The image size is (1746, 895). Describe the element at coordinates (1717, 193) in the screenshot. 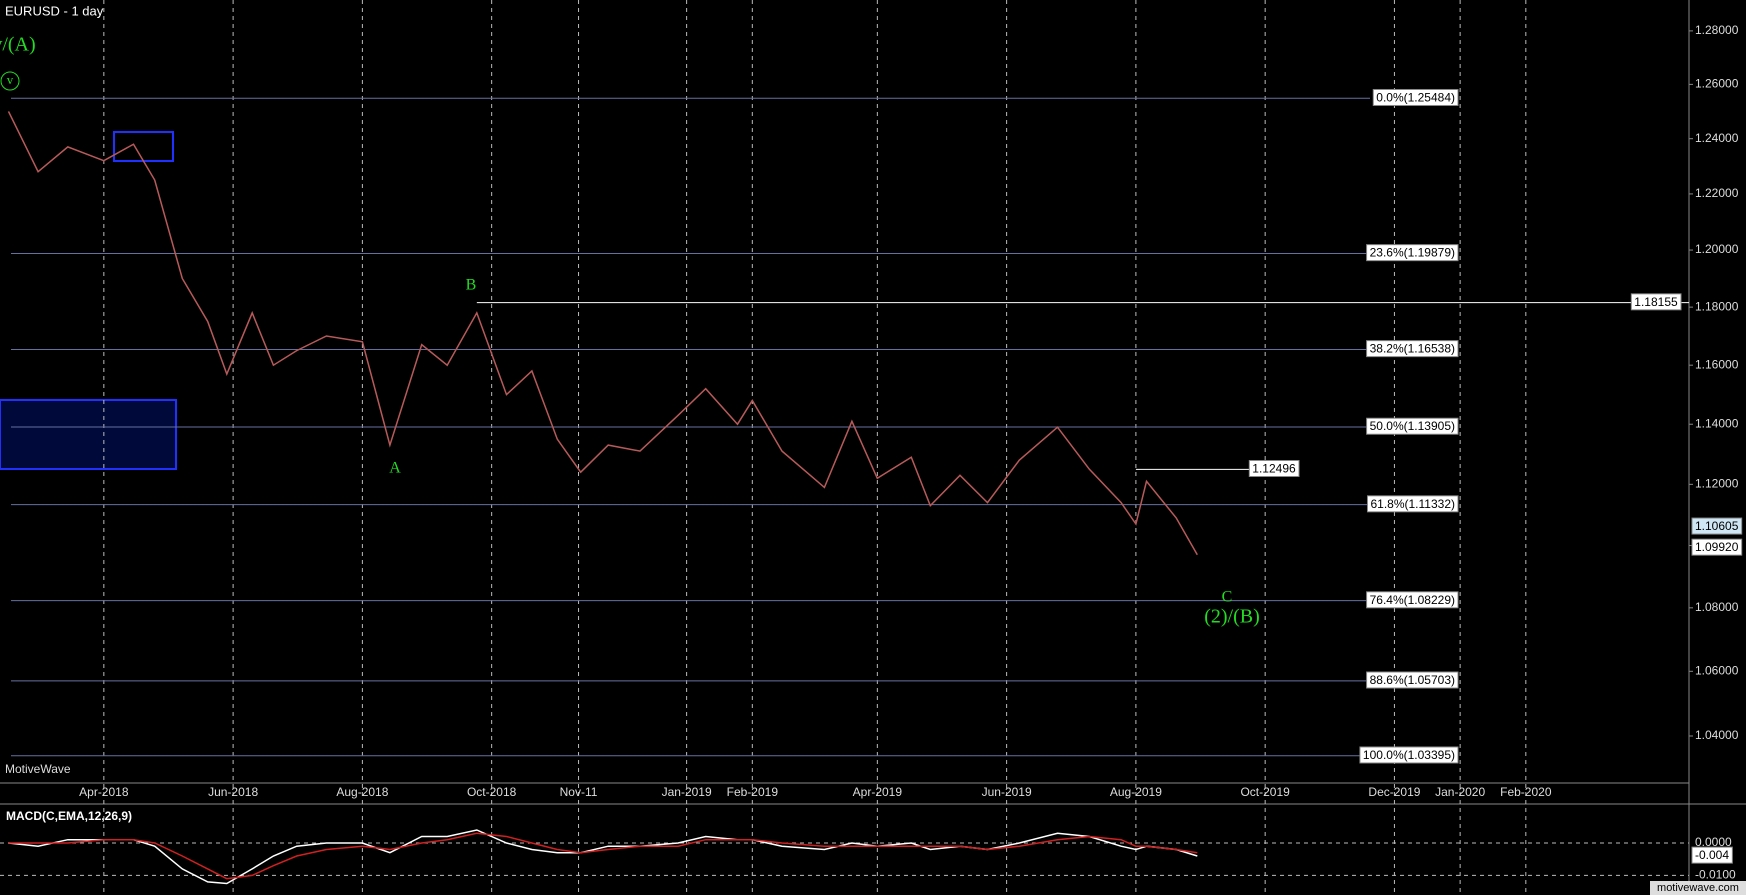

I see `y-tick-label: 1.22000` at that location.